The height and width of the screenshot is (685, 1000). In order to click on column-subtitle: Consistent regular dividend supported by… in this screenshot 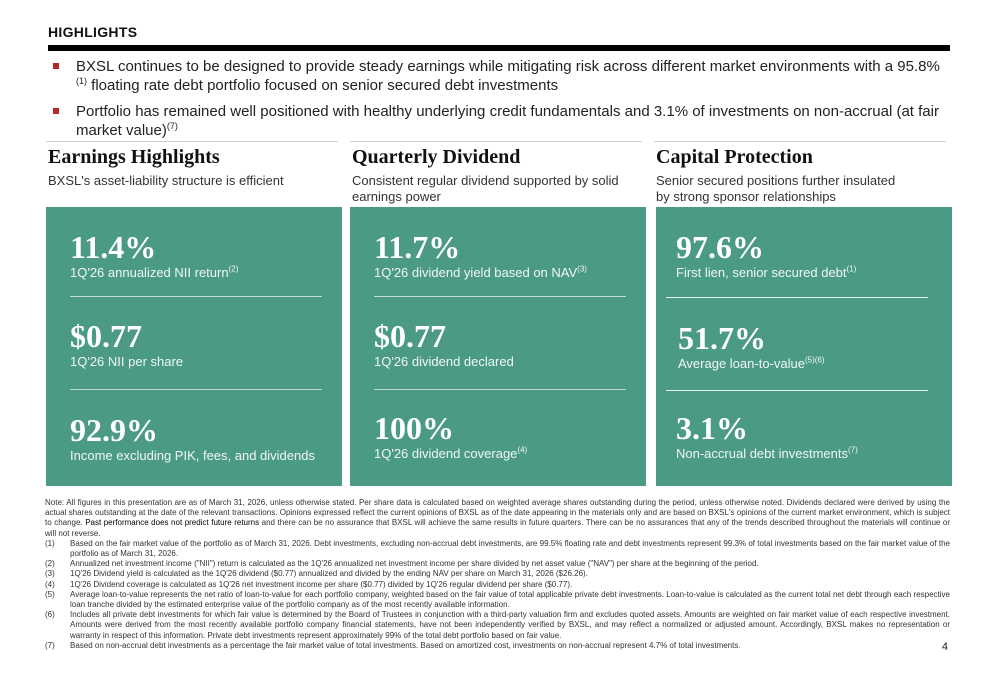, I will do `click(485, 188)`.